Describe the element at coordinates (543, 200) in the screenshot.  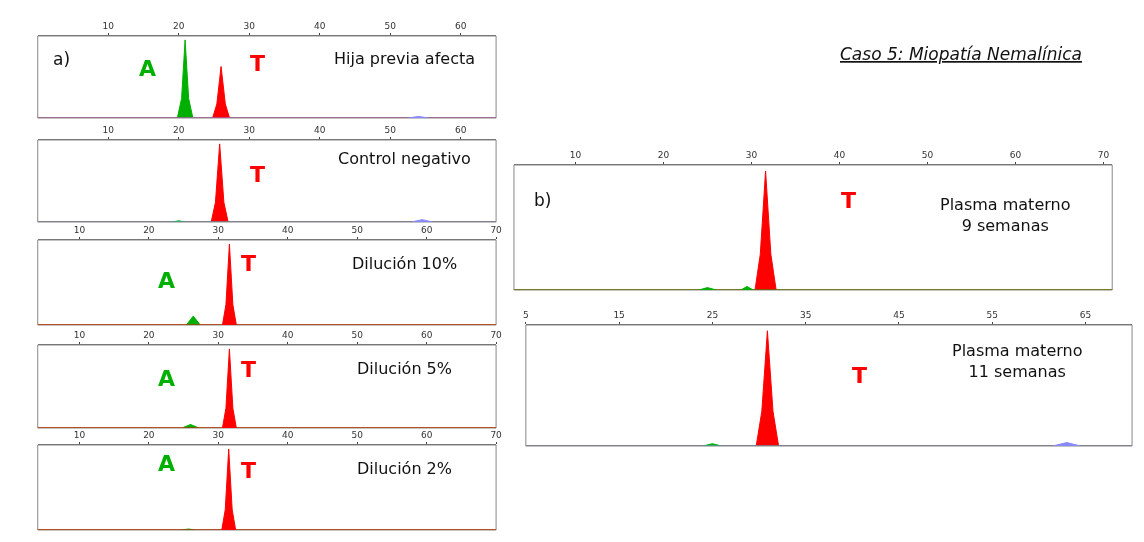
I see `annotation: b)` at that location.